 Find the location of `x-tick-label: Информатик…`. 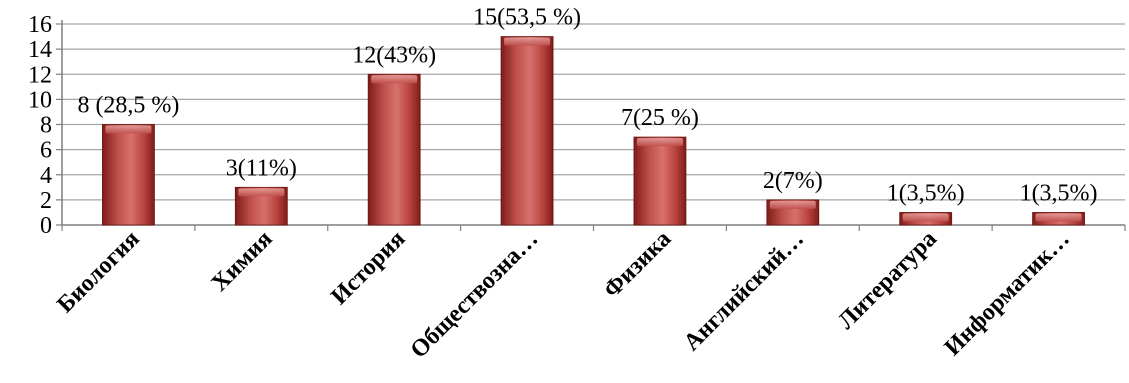

x-tick-label: Информатик… is located at coordinates (1007, 293).